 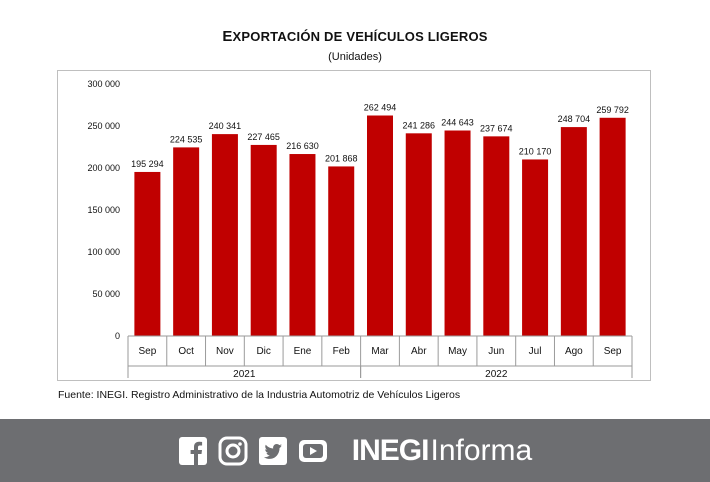 What do you see at coordinates (106, 294) in the screenshot?
I see `y-tick-label: 50 000` at bounding box center [106, 294].